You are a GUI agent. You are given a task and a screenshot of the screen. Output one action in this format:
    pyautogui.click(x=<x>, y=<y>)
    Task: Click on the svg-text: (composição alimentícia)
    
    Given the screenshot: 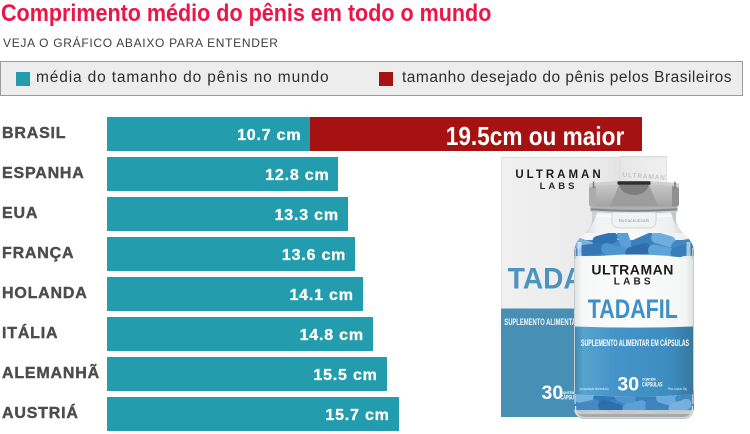 What is the action you would take?
    pyautogui.click(x=594, y=389)
    